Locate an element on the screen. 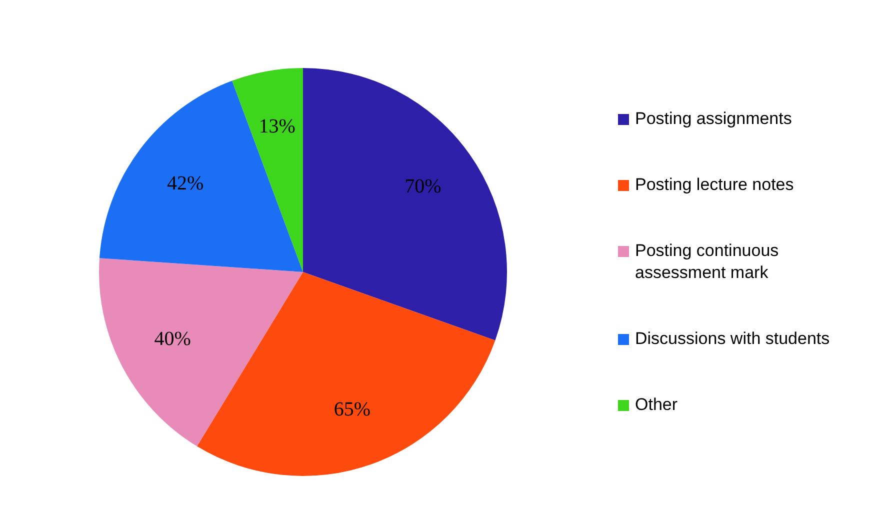 The width and height of the screenshot is (874, 530). data-label: 70% is located at coordinates (423, 187).